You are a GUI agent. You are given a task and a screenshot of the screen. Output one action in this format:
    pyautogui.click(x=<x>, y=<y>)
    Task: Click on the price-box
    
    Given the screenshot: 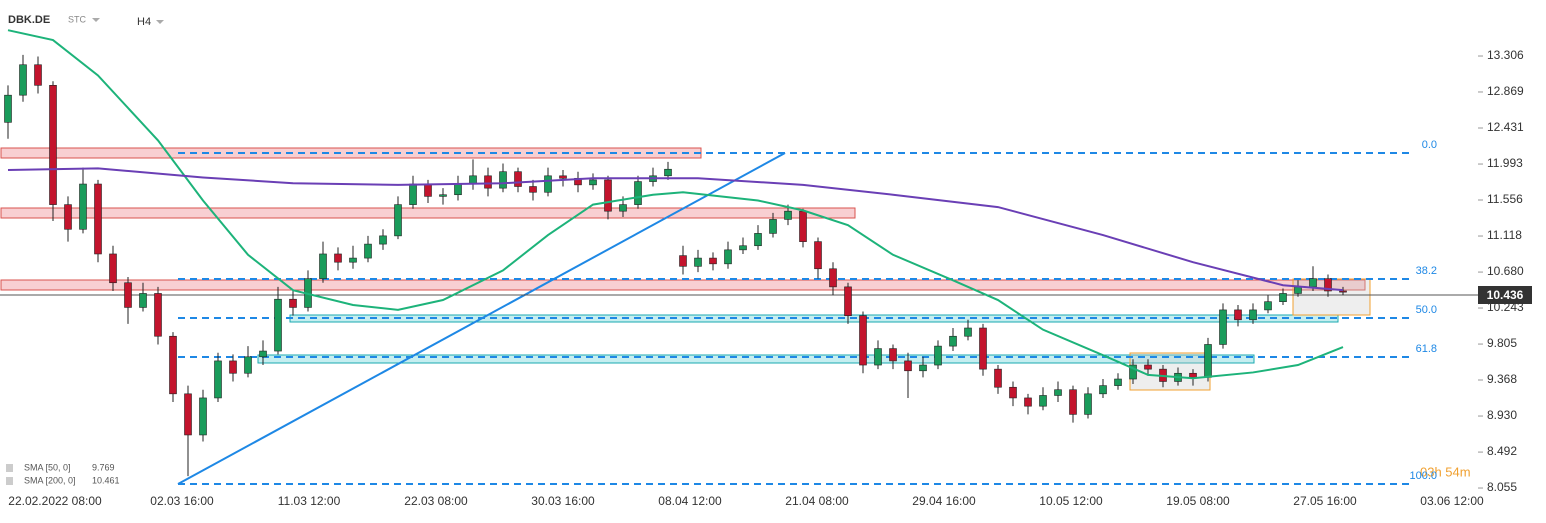 What is the action you would take?
    pyautogui.click(x=1505, y=295)
    